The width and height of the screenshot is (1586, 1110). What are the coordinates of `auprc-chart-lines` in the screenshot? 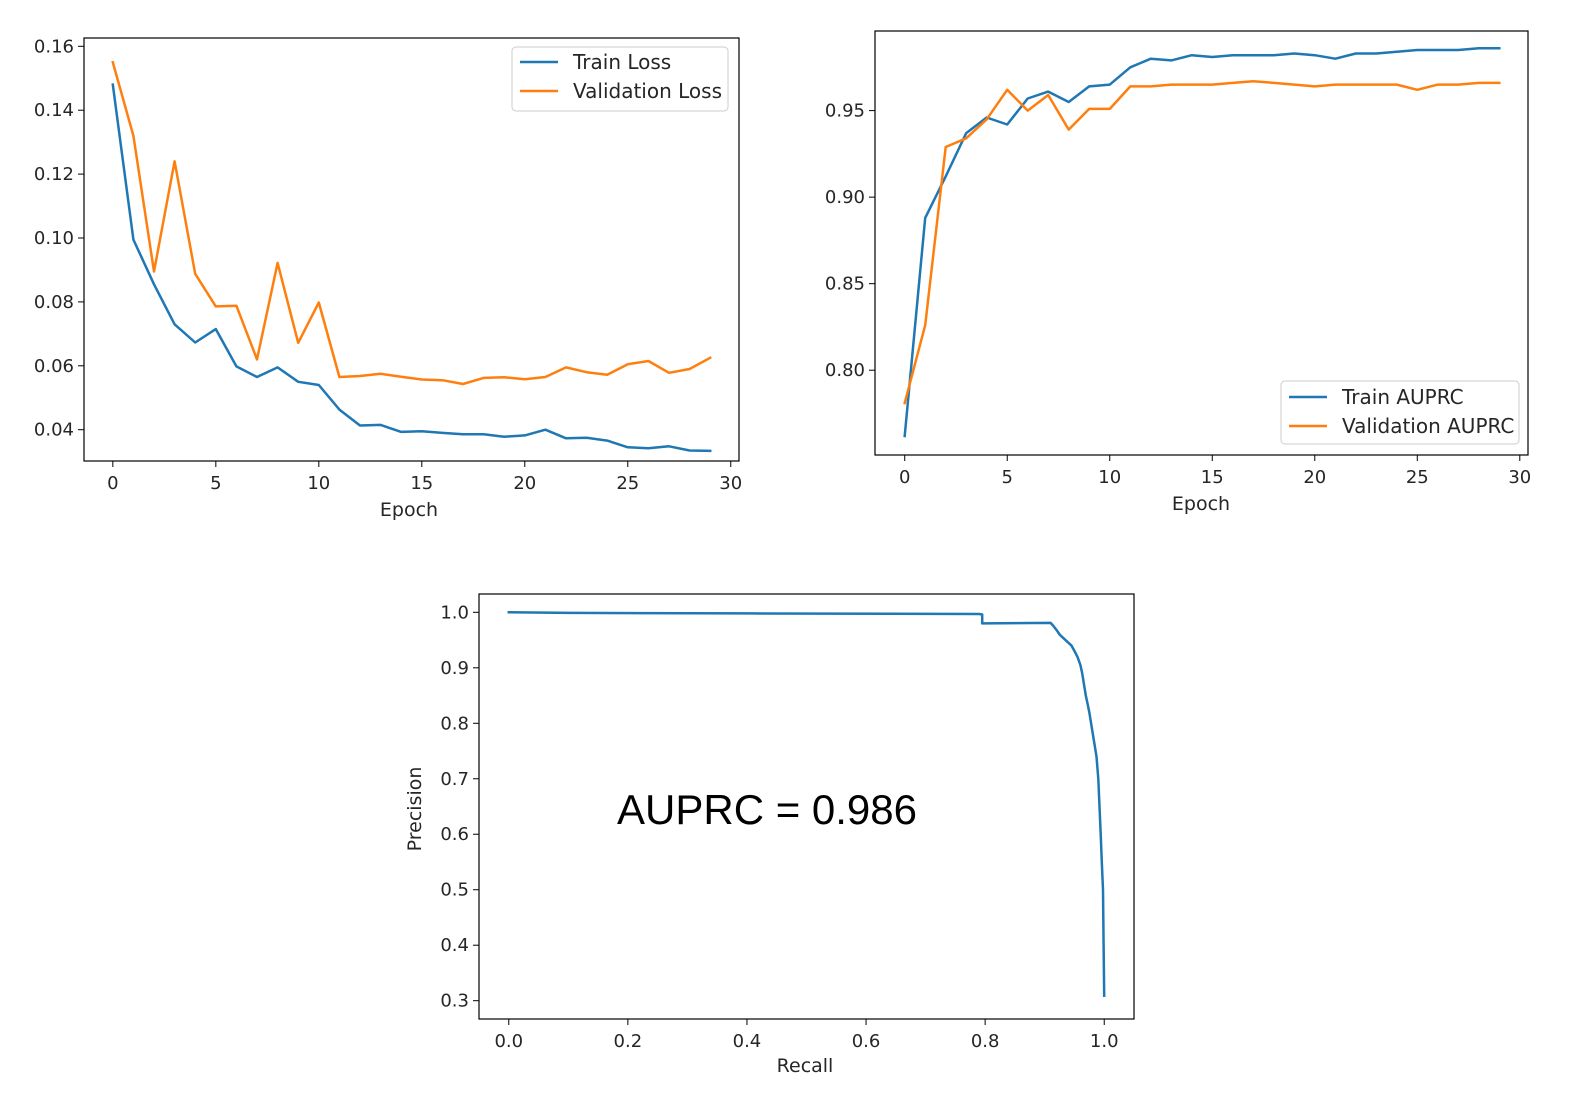 It's located at (1202, 242).